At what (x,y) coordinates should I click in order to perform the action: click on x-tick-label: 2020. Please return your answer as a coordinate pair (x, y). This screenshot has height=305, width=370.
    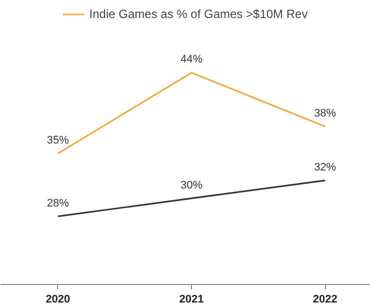
    Looking at the image, I should click on (58, 299).